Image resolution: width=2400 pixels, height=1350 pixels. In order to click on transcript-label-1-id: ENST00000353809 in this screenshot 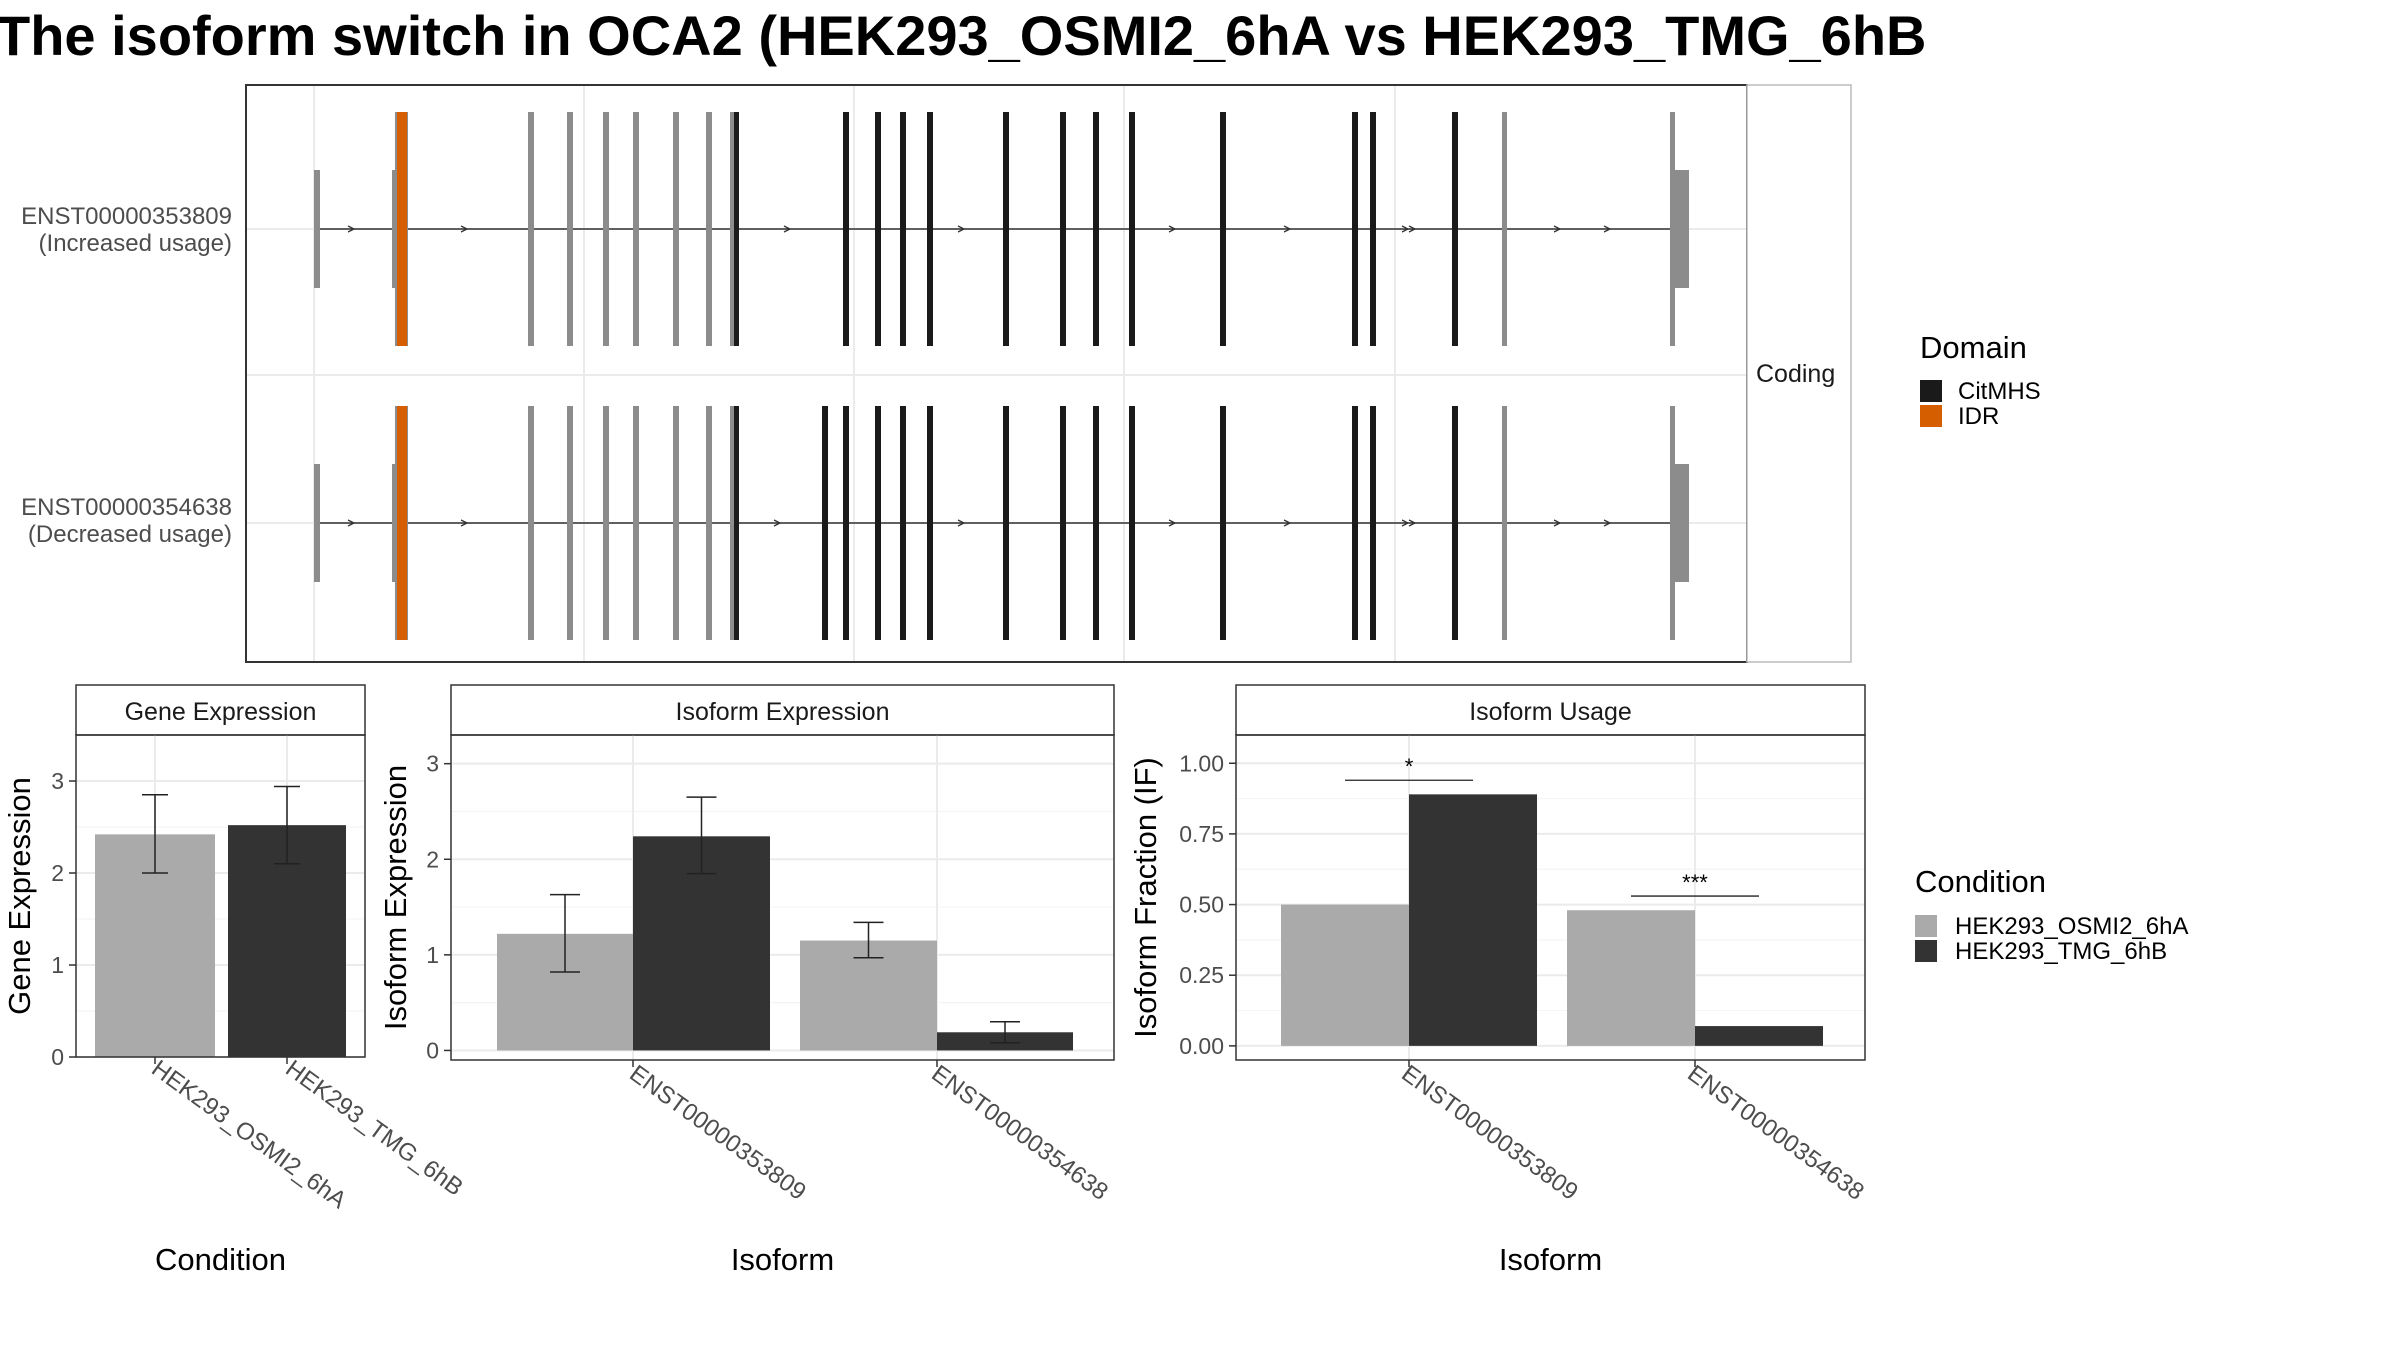, I will do `click(126, 216)`.